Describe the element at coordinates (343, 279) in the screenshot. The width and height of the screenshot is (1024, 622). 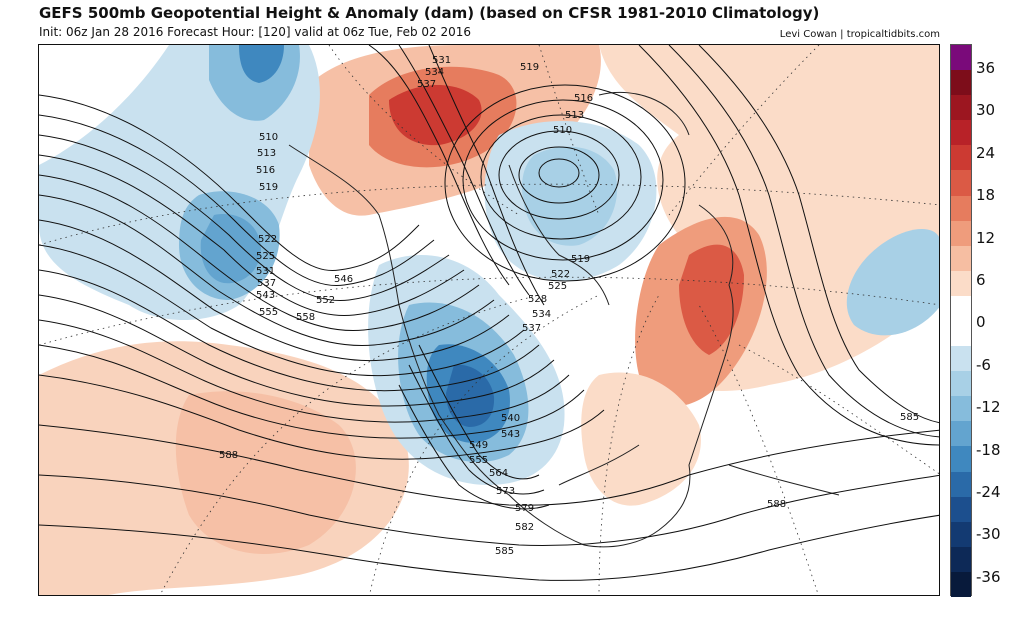
I see `contour-label: 546` at that location.